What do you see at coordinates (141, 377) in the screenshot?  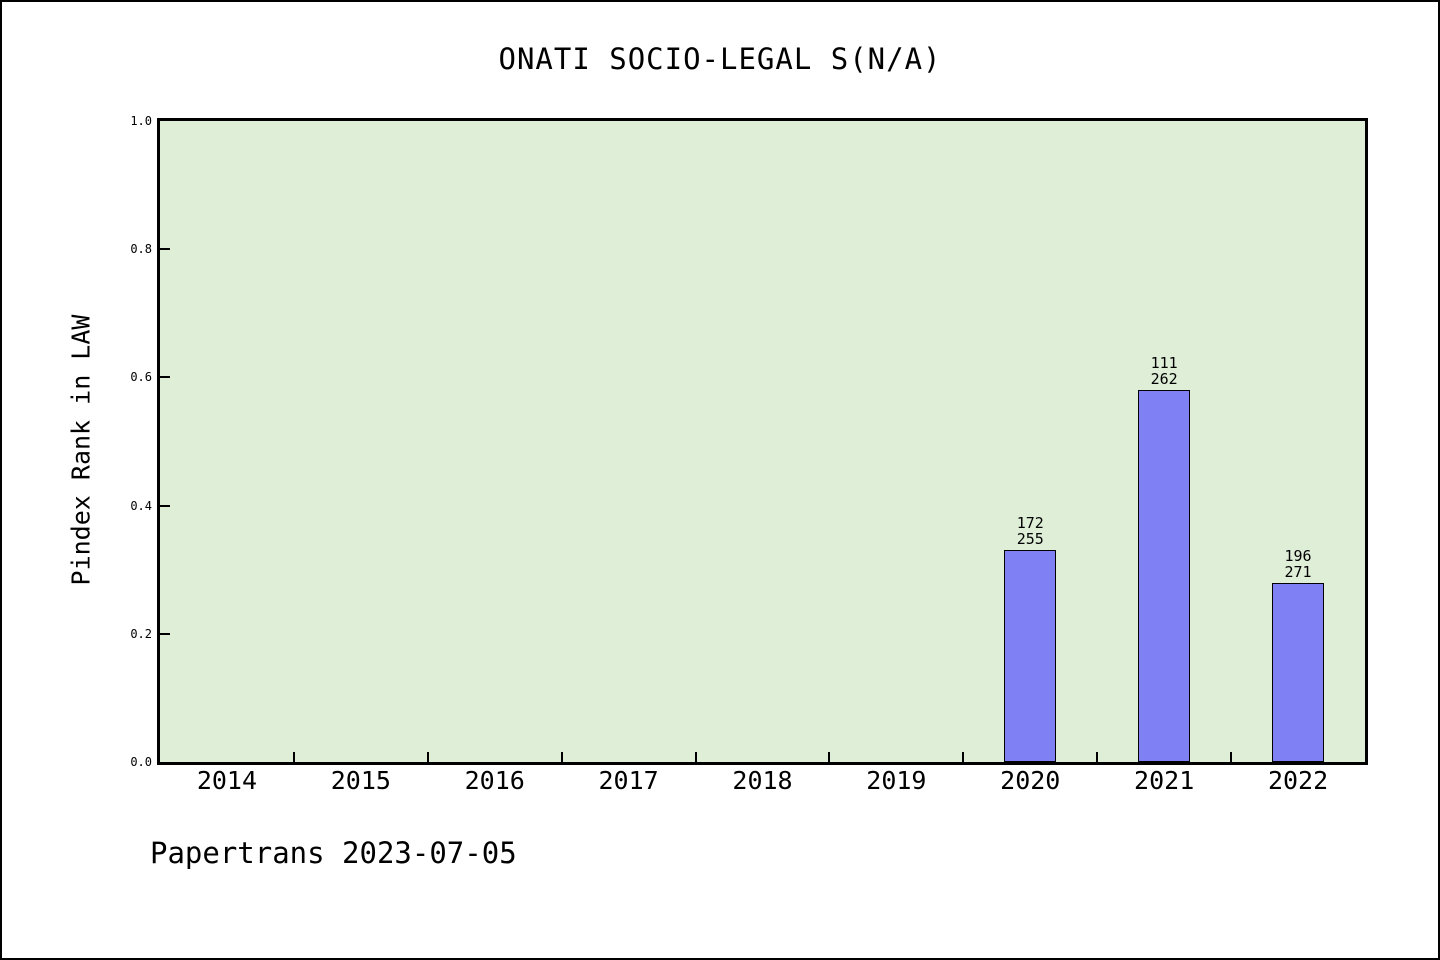 I see `y-tick-label: 0.6` at bounding box center [141, 377].